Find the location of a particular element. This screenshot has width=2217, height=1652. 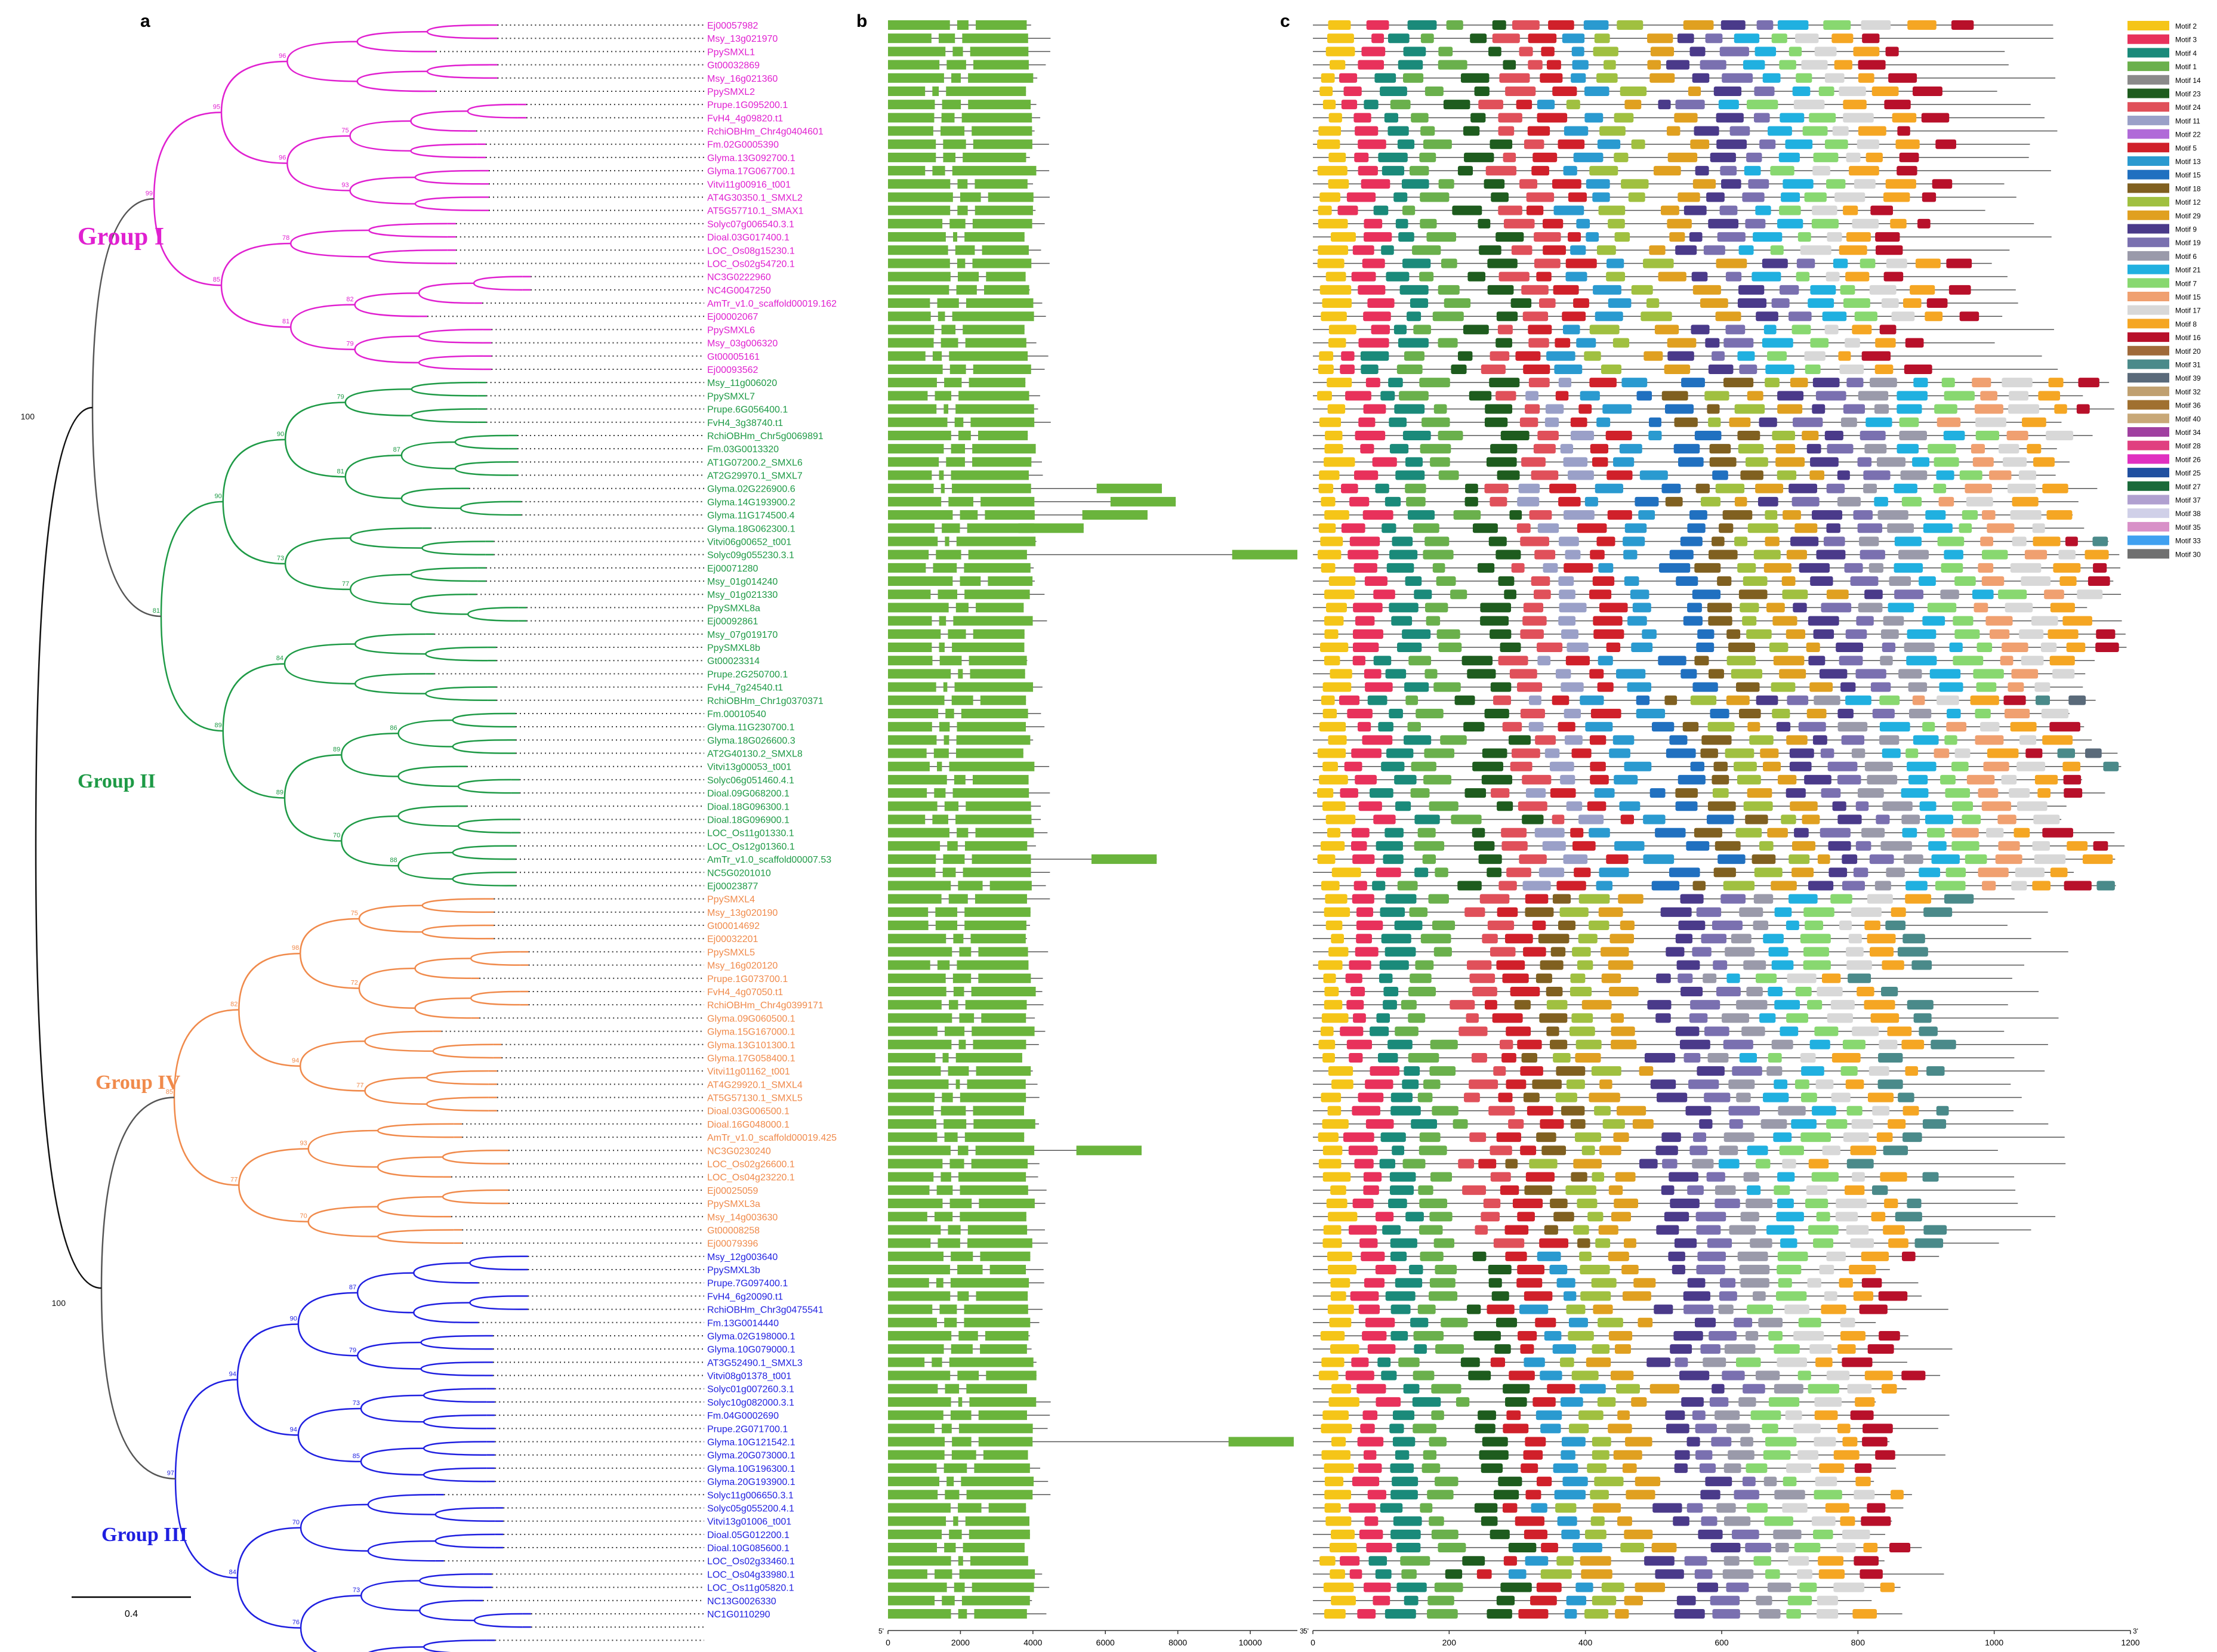

panel-label-b: b is located at coordinates (861, 21).